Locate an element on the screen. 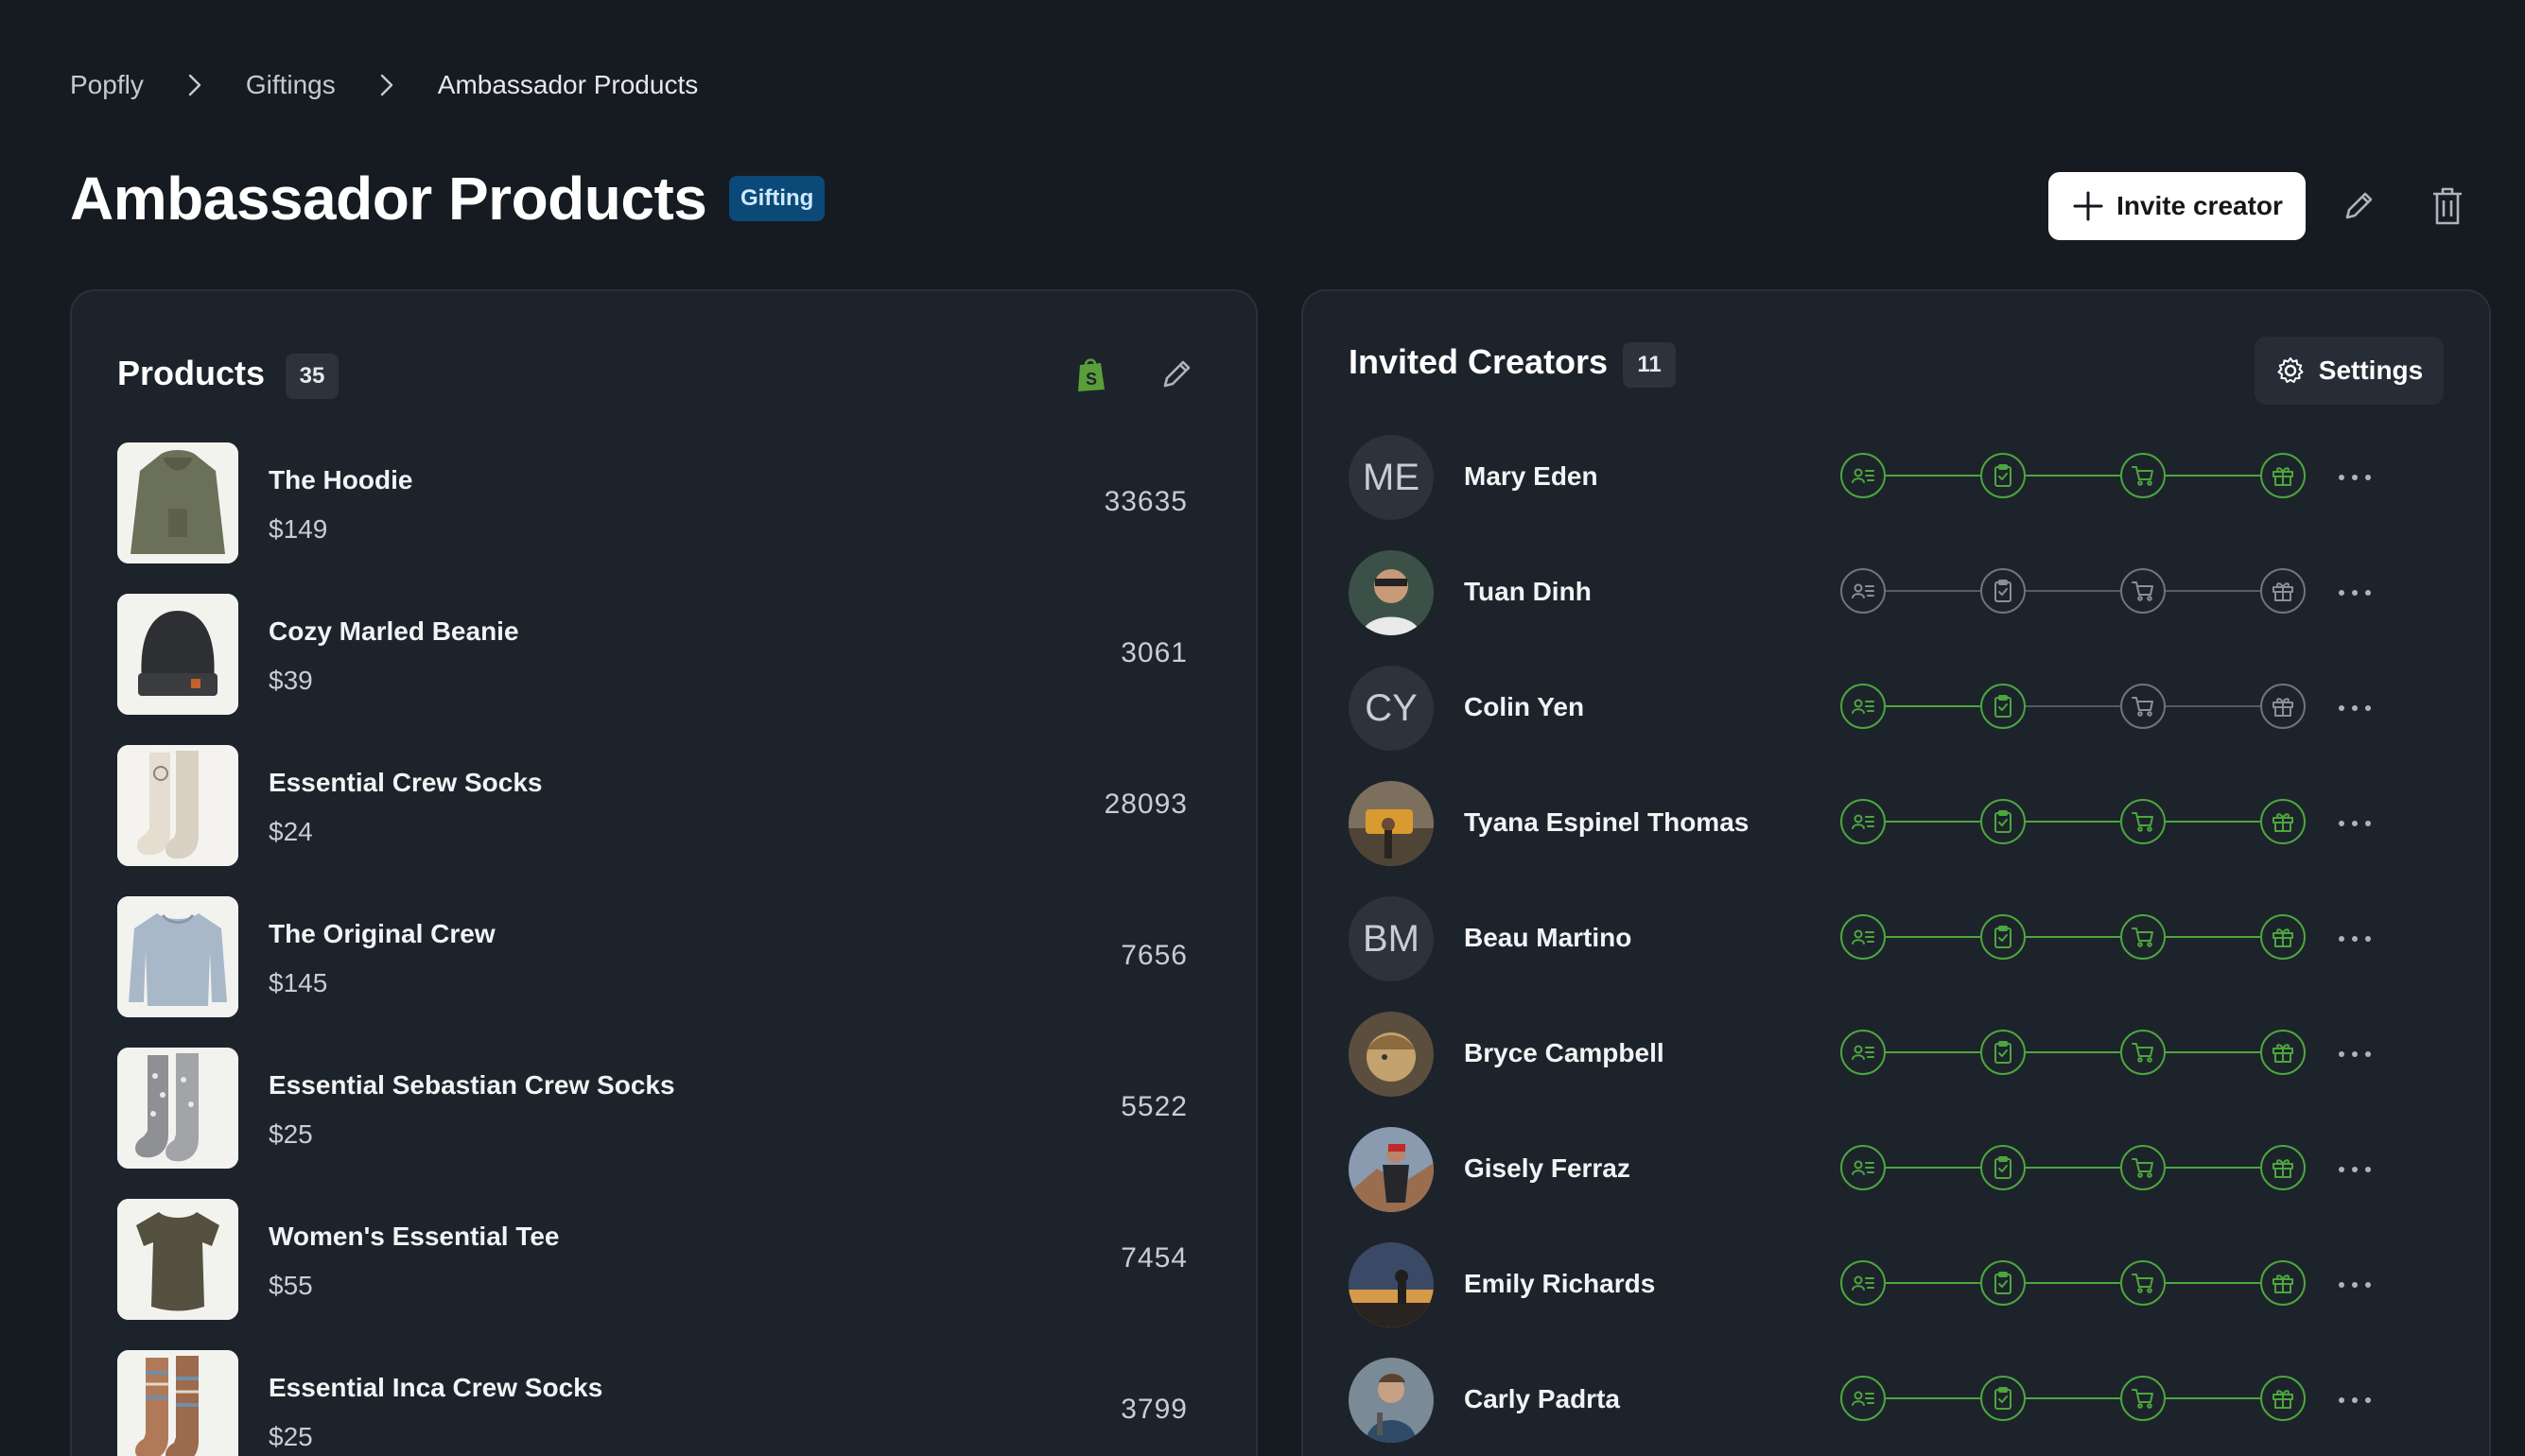 The image size is (2525, 1456). invite-creator-button: Invite creator is located at coordinates (2177, 206).